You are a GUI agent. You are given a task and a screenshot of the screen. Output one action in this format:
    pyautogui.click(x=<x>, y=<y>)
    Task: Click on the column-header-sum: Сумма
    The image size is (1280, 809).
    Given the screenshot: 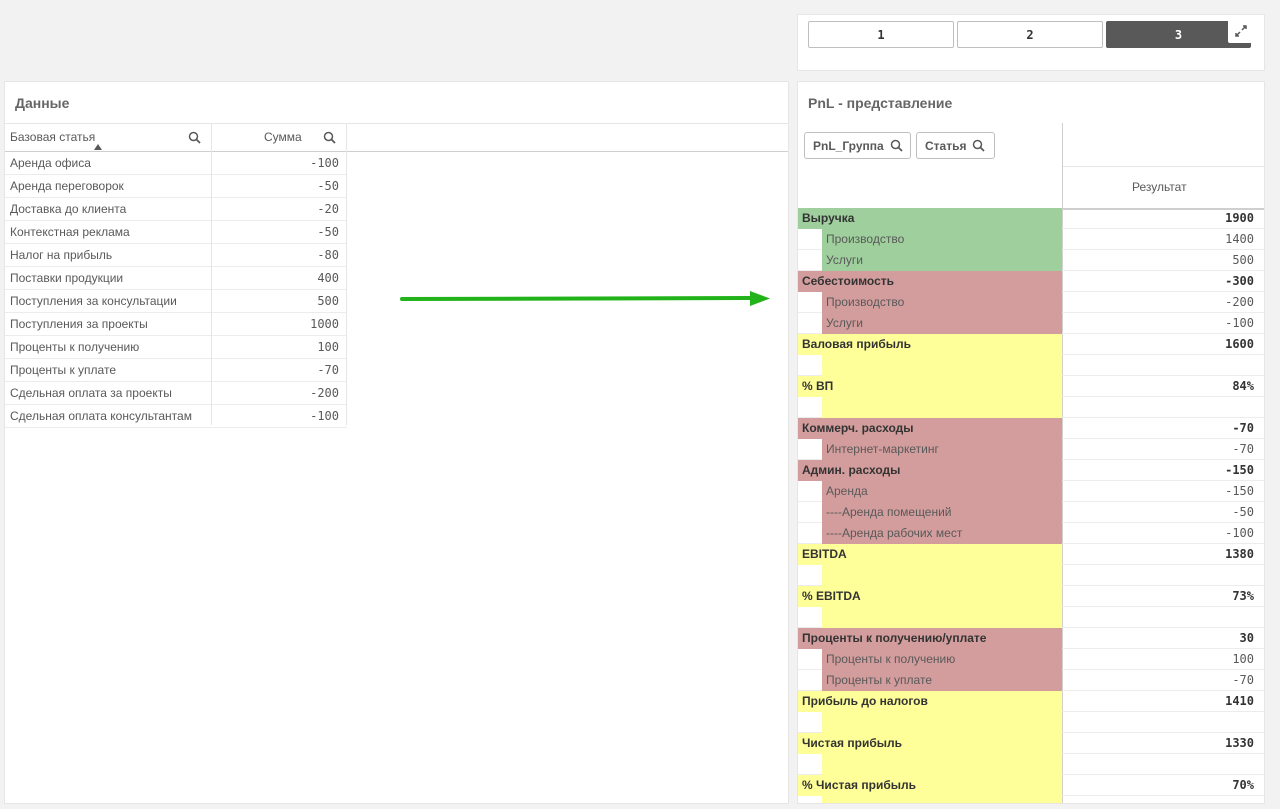 What is the action you would take?
    pyautogui.click(x=283, y=137)
    